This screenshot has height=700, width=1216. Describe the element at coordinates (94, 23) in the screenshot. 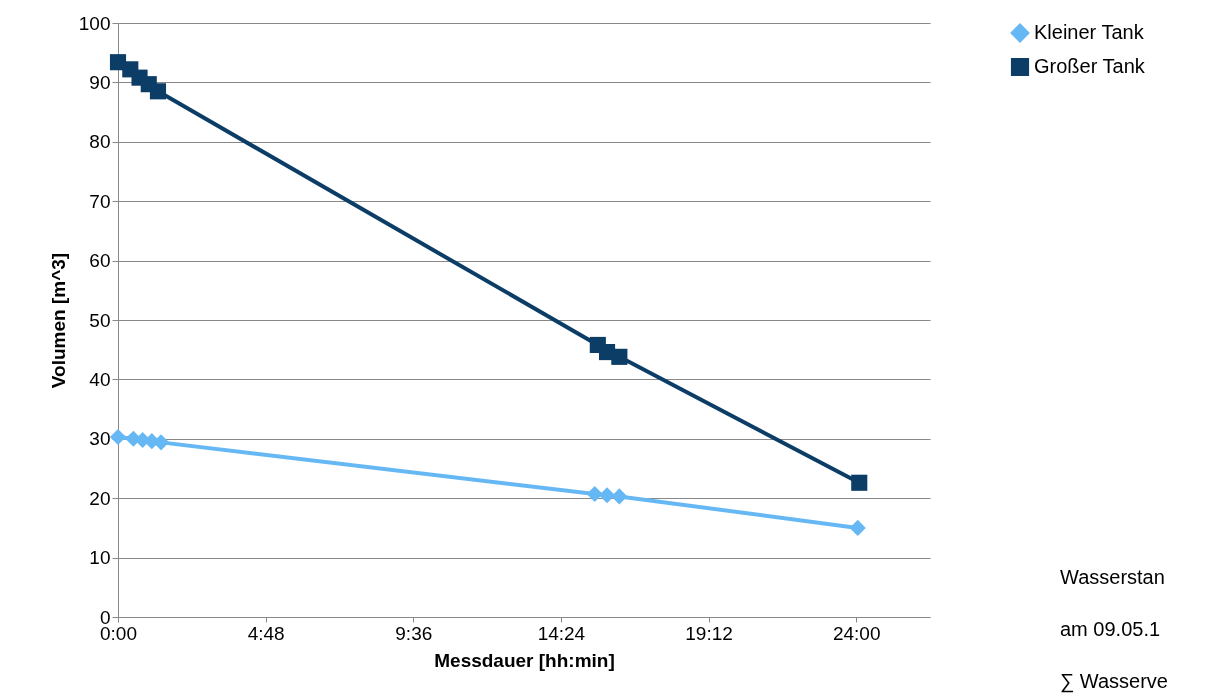

I see `y-tick-label: 100` at that location.